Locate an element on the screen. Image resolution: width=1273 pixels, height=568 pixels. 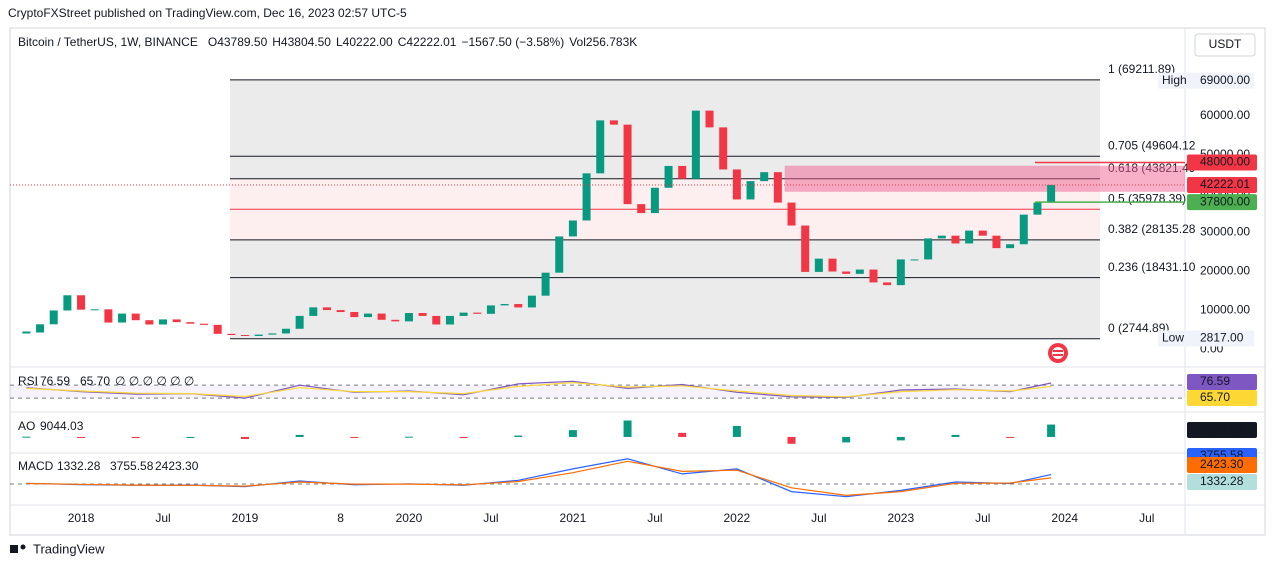
high-label: High is located at coordinates (1174, 80).